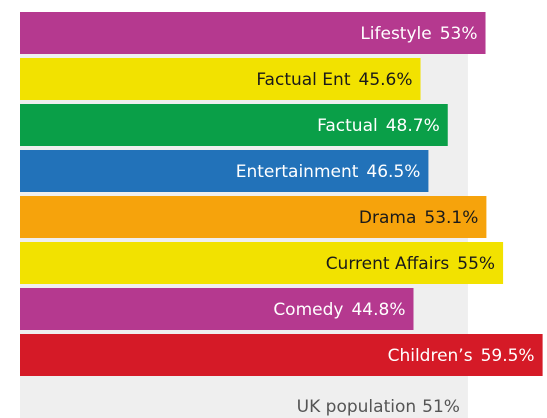 The height and width of the screenshot is (418, 547). Describe the element at coordinates (413, 126) in the screenshot. I see `value-label: 48.7%` at that location.